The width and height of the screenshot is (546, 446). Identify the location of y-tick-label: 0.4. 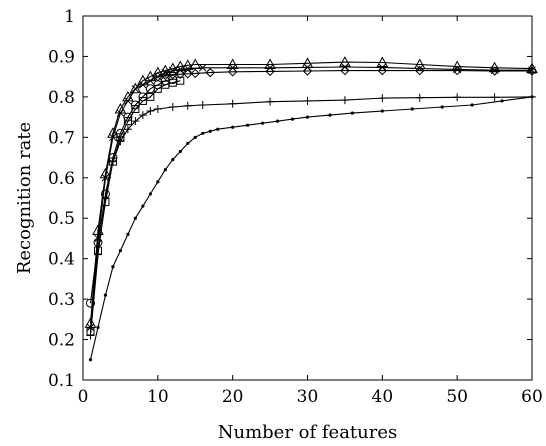
(61, 260).